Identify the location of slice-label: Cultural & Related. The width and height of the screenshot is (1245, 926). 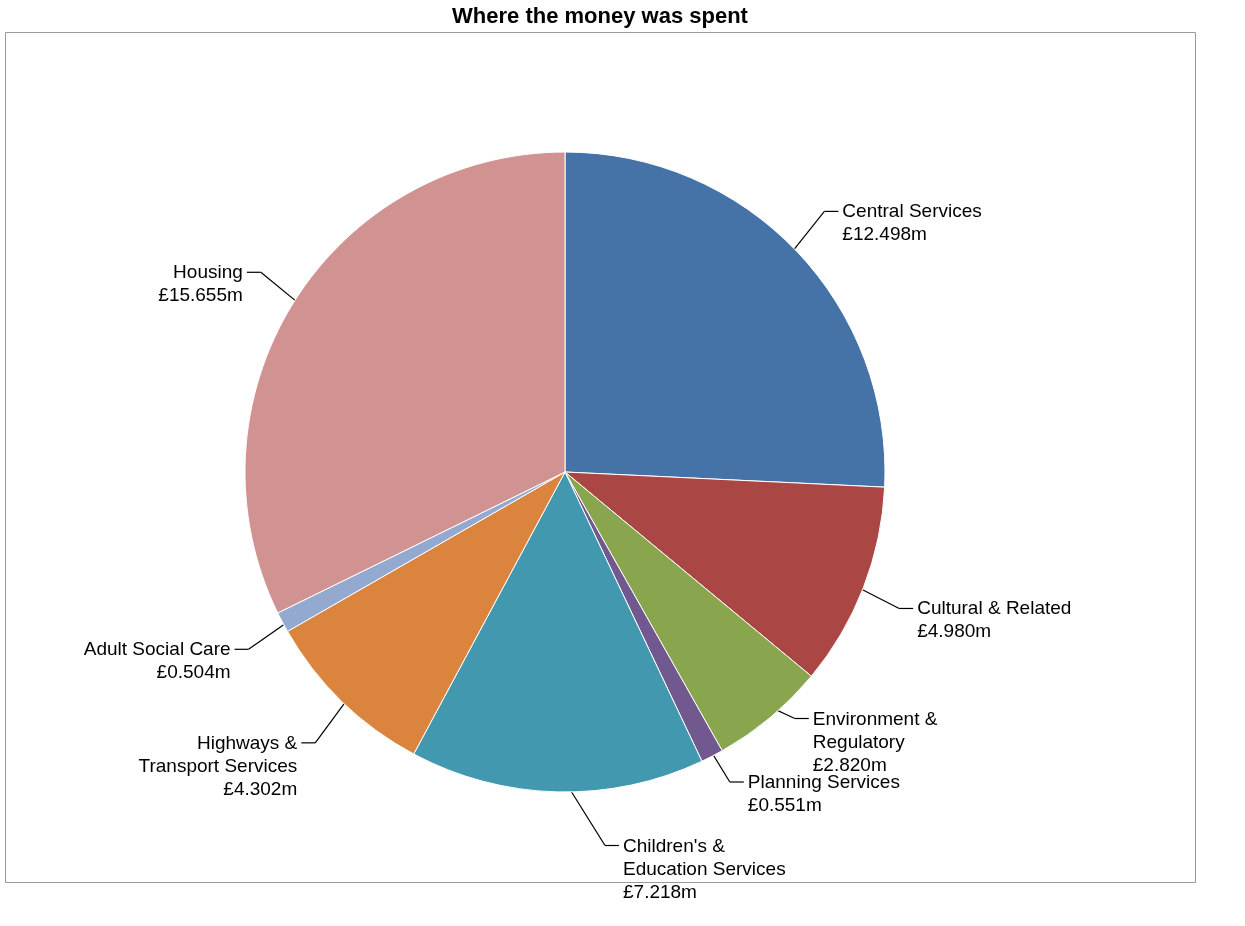
(994, 608).